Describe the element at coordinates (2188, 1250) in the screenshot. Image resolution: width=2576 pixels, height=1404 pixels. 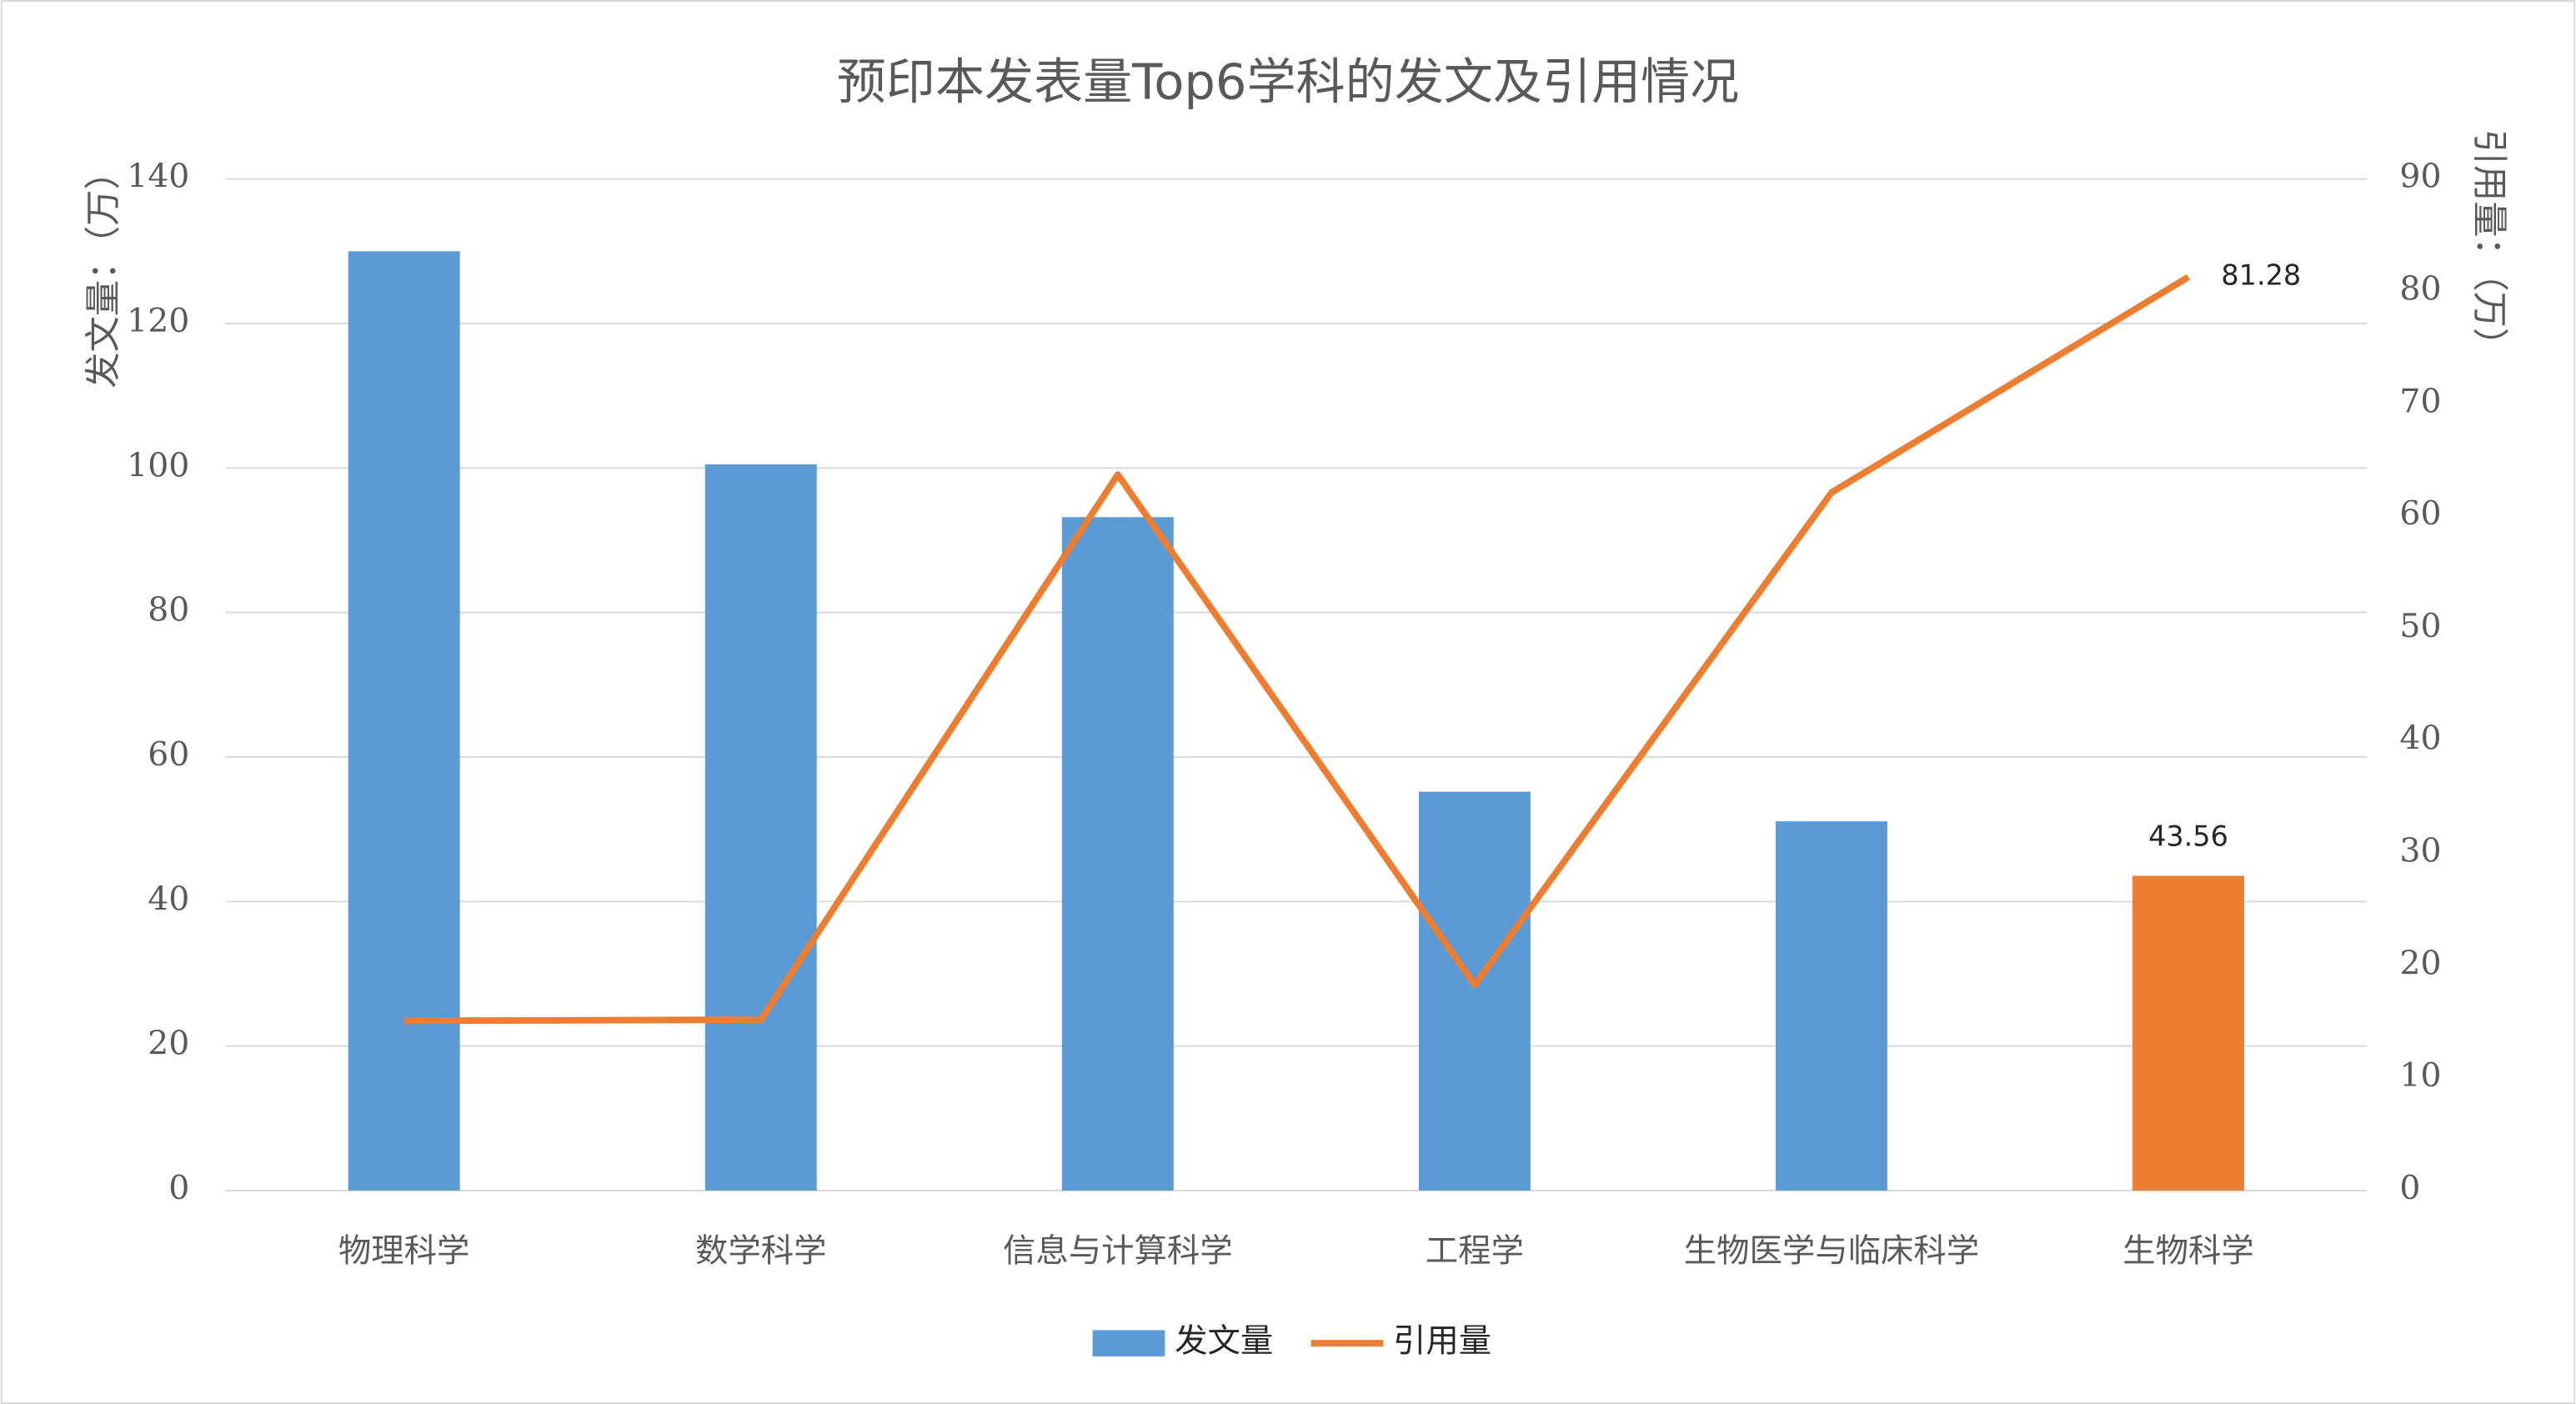
I see `x-tick-label: 生物科学` at that location.